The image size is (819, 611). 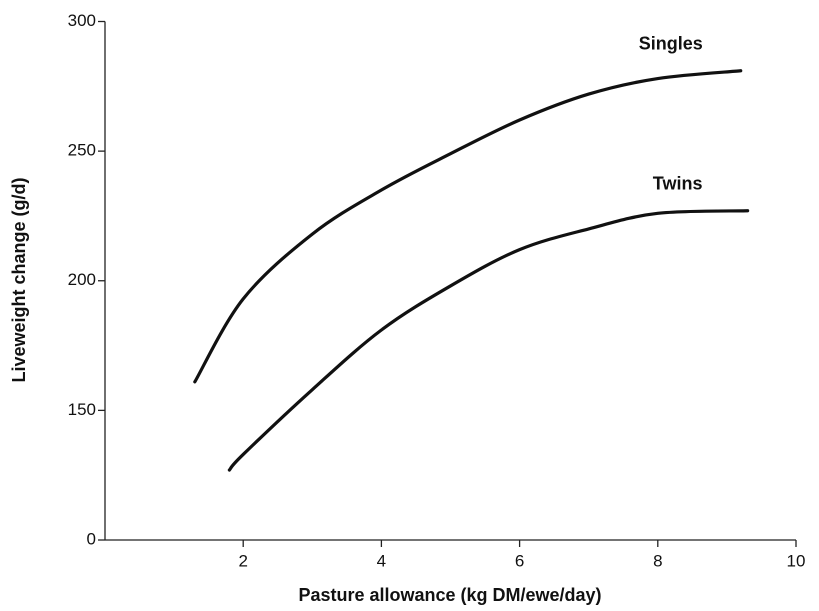 I want to click on y-axis-label: Liveweight change (g/d), so click(x=19, y=279).